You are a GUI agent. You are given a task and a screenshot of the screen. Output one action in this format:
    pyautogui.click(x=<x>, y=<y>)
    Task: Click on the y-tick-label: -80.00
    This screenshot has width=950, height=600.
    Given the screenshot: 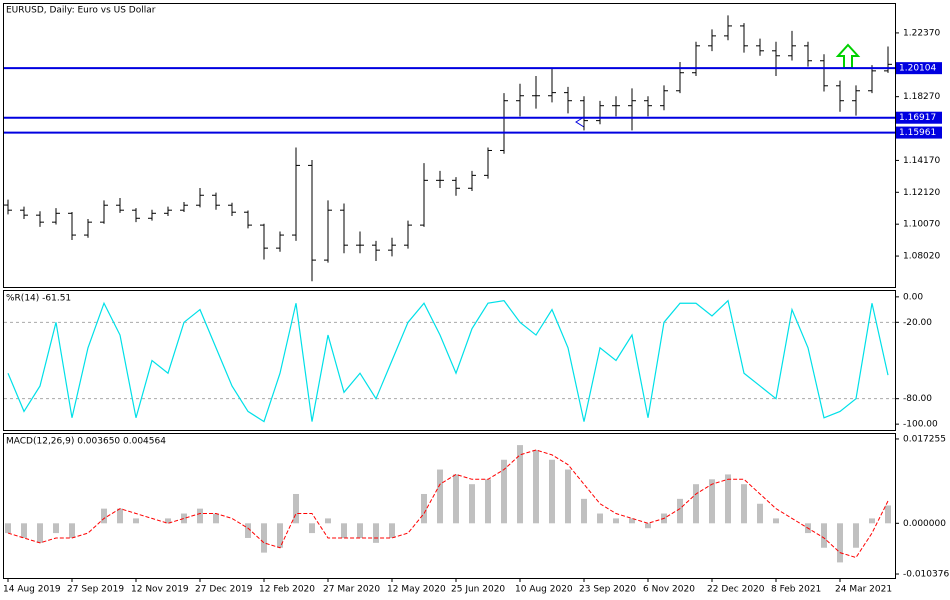 What is the action you would take?
    pyautogui.click(x=917, y=399)
    